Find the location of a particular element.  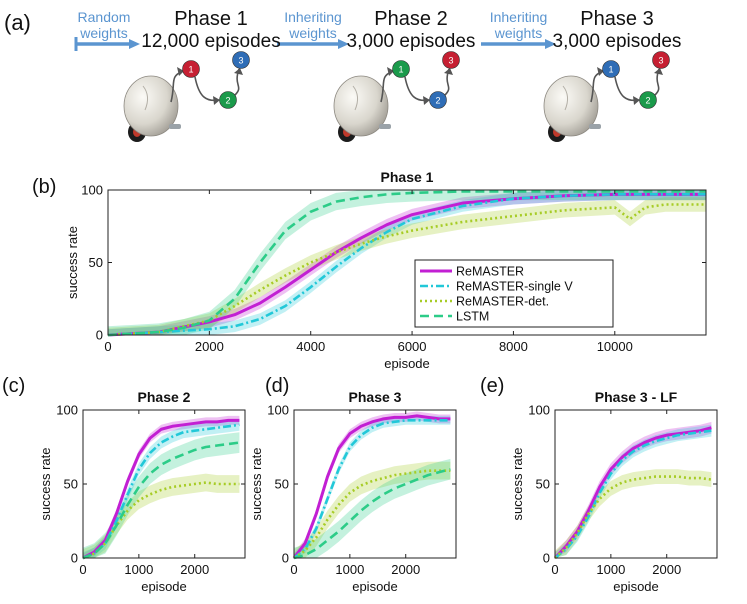

series-band-lstm is located at coordinates (372, 508).